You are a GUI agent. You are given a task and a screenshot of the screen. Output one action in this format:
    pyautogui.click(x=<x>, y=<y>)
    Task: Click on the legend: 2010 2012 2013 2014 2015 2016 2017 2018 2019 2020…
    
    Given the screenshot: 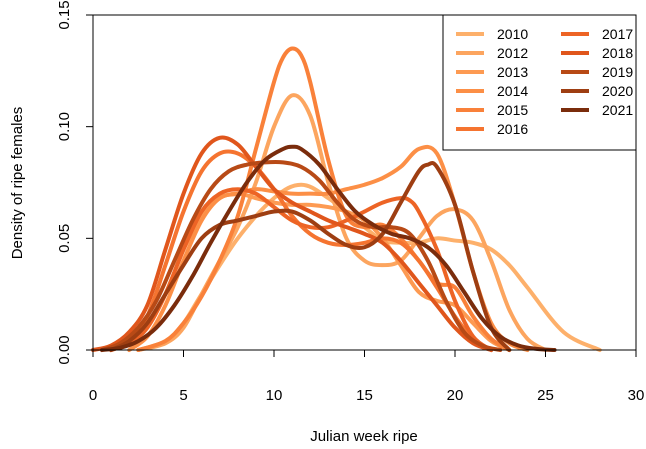 What is the action you would take?
    pyautogui.click(x=539, y=82)
    